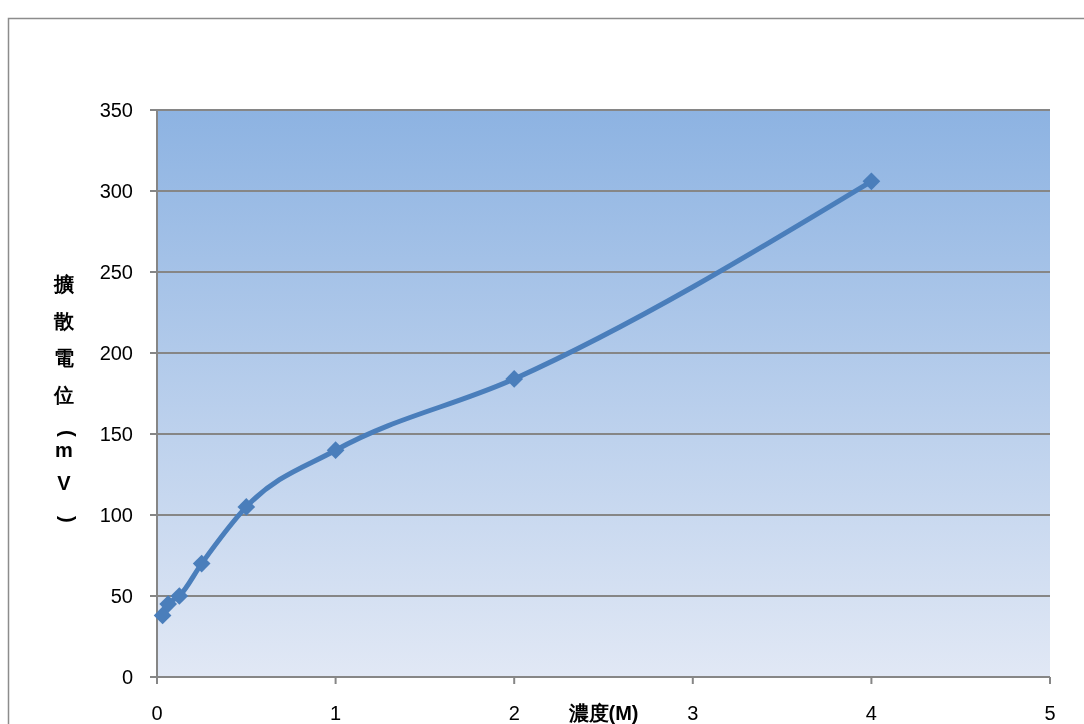  Describe the element at coordinates (693, 713) in the screenshot. I see `x-tick-label: 3` at that location.